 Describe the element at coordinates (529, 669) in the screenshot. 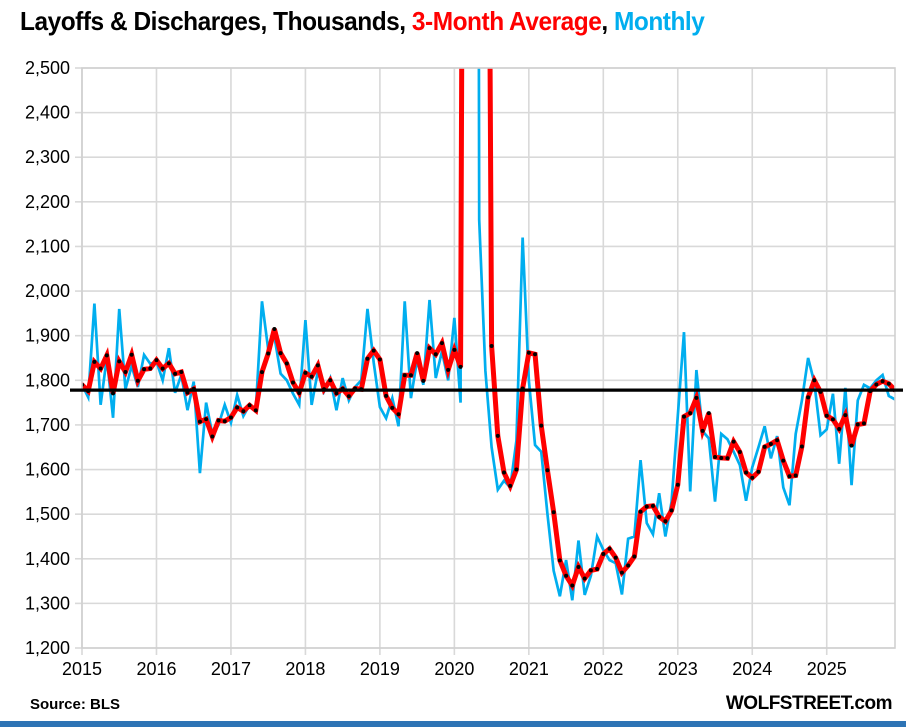

I see `x-tick-label: 2021` at that location.